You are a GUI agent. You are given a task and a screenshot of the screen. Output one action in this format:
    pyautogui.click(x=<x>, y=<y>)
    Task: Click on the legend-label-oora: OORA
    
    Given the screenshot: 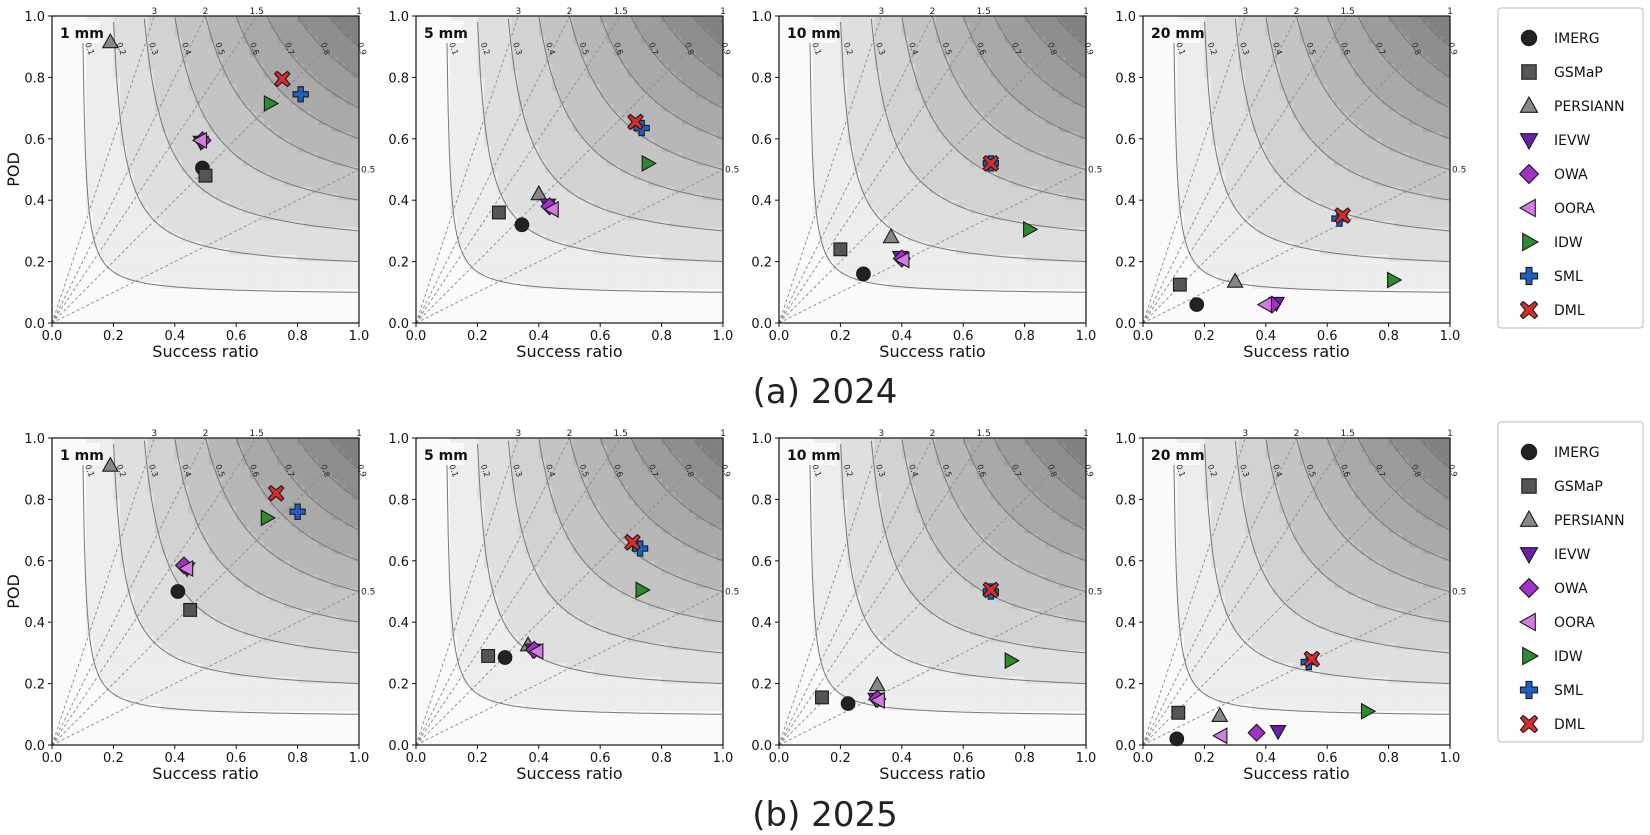 What is the action you would take?
    pyautogui.click(x=1574, y=209)
    